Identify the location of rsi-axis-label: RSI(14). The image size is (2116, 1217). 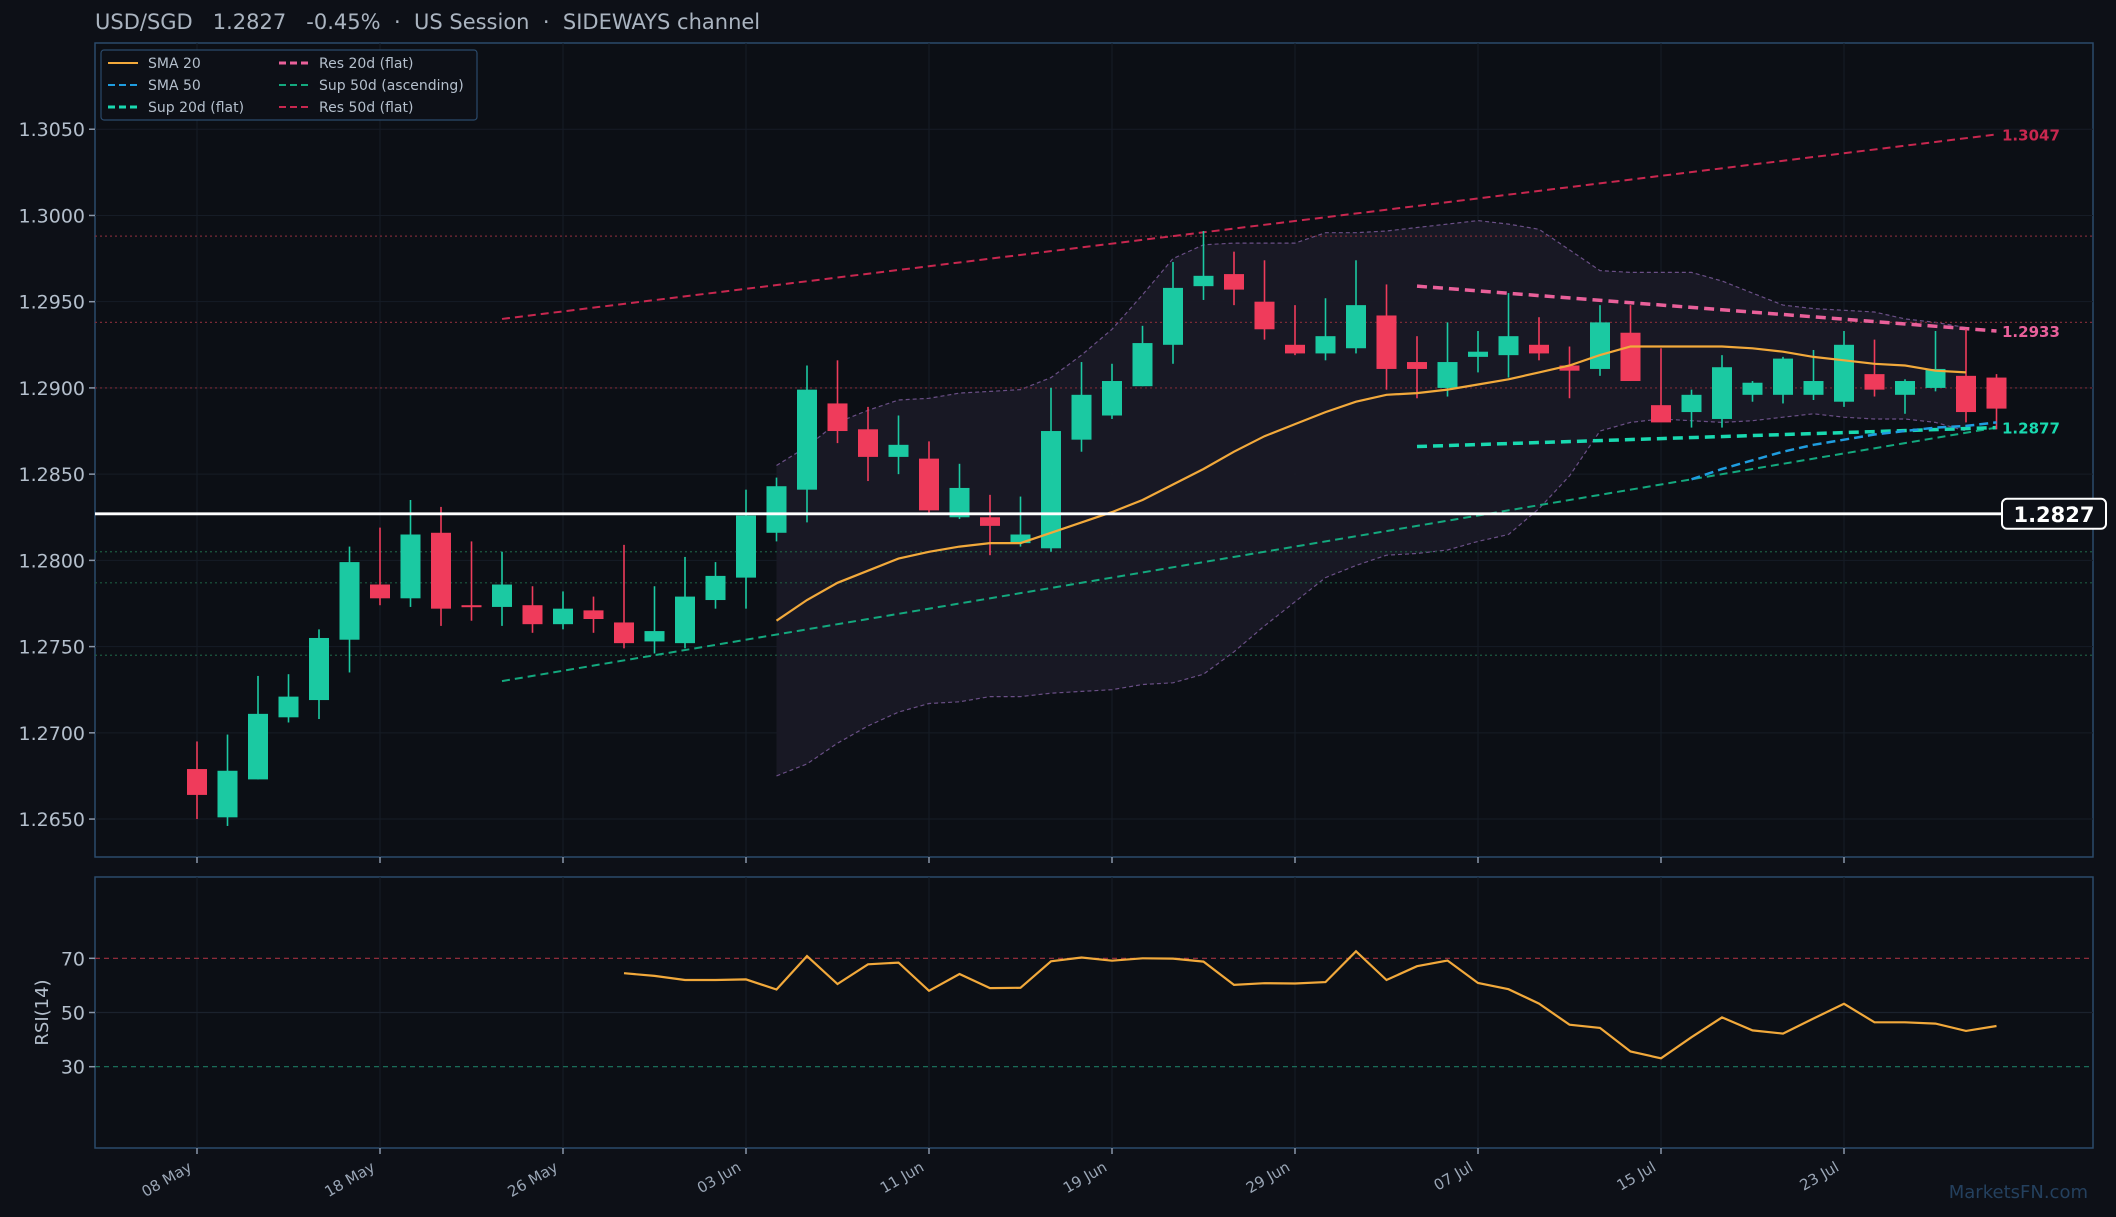
(42, 1012).